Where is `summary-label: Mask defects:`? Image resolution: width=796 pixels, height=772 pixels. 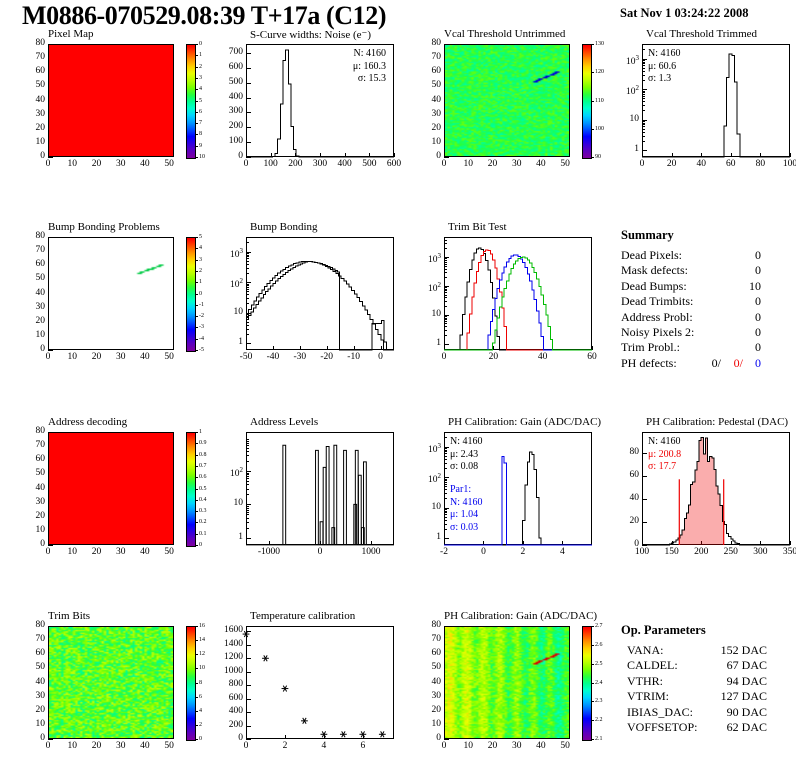 summary-label: Mask defects: is located at coordinates (654, 270).